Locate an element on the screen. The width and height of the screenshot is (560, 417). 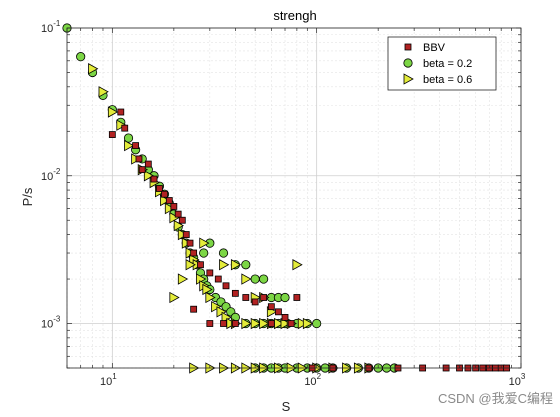
y-tick-label: 10⁻¹ is located at coordinates (51, 27).